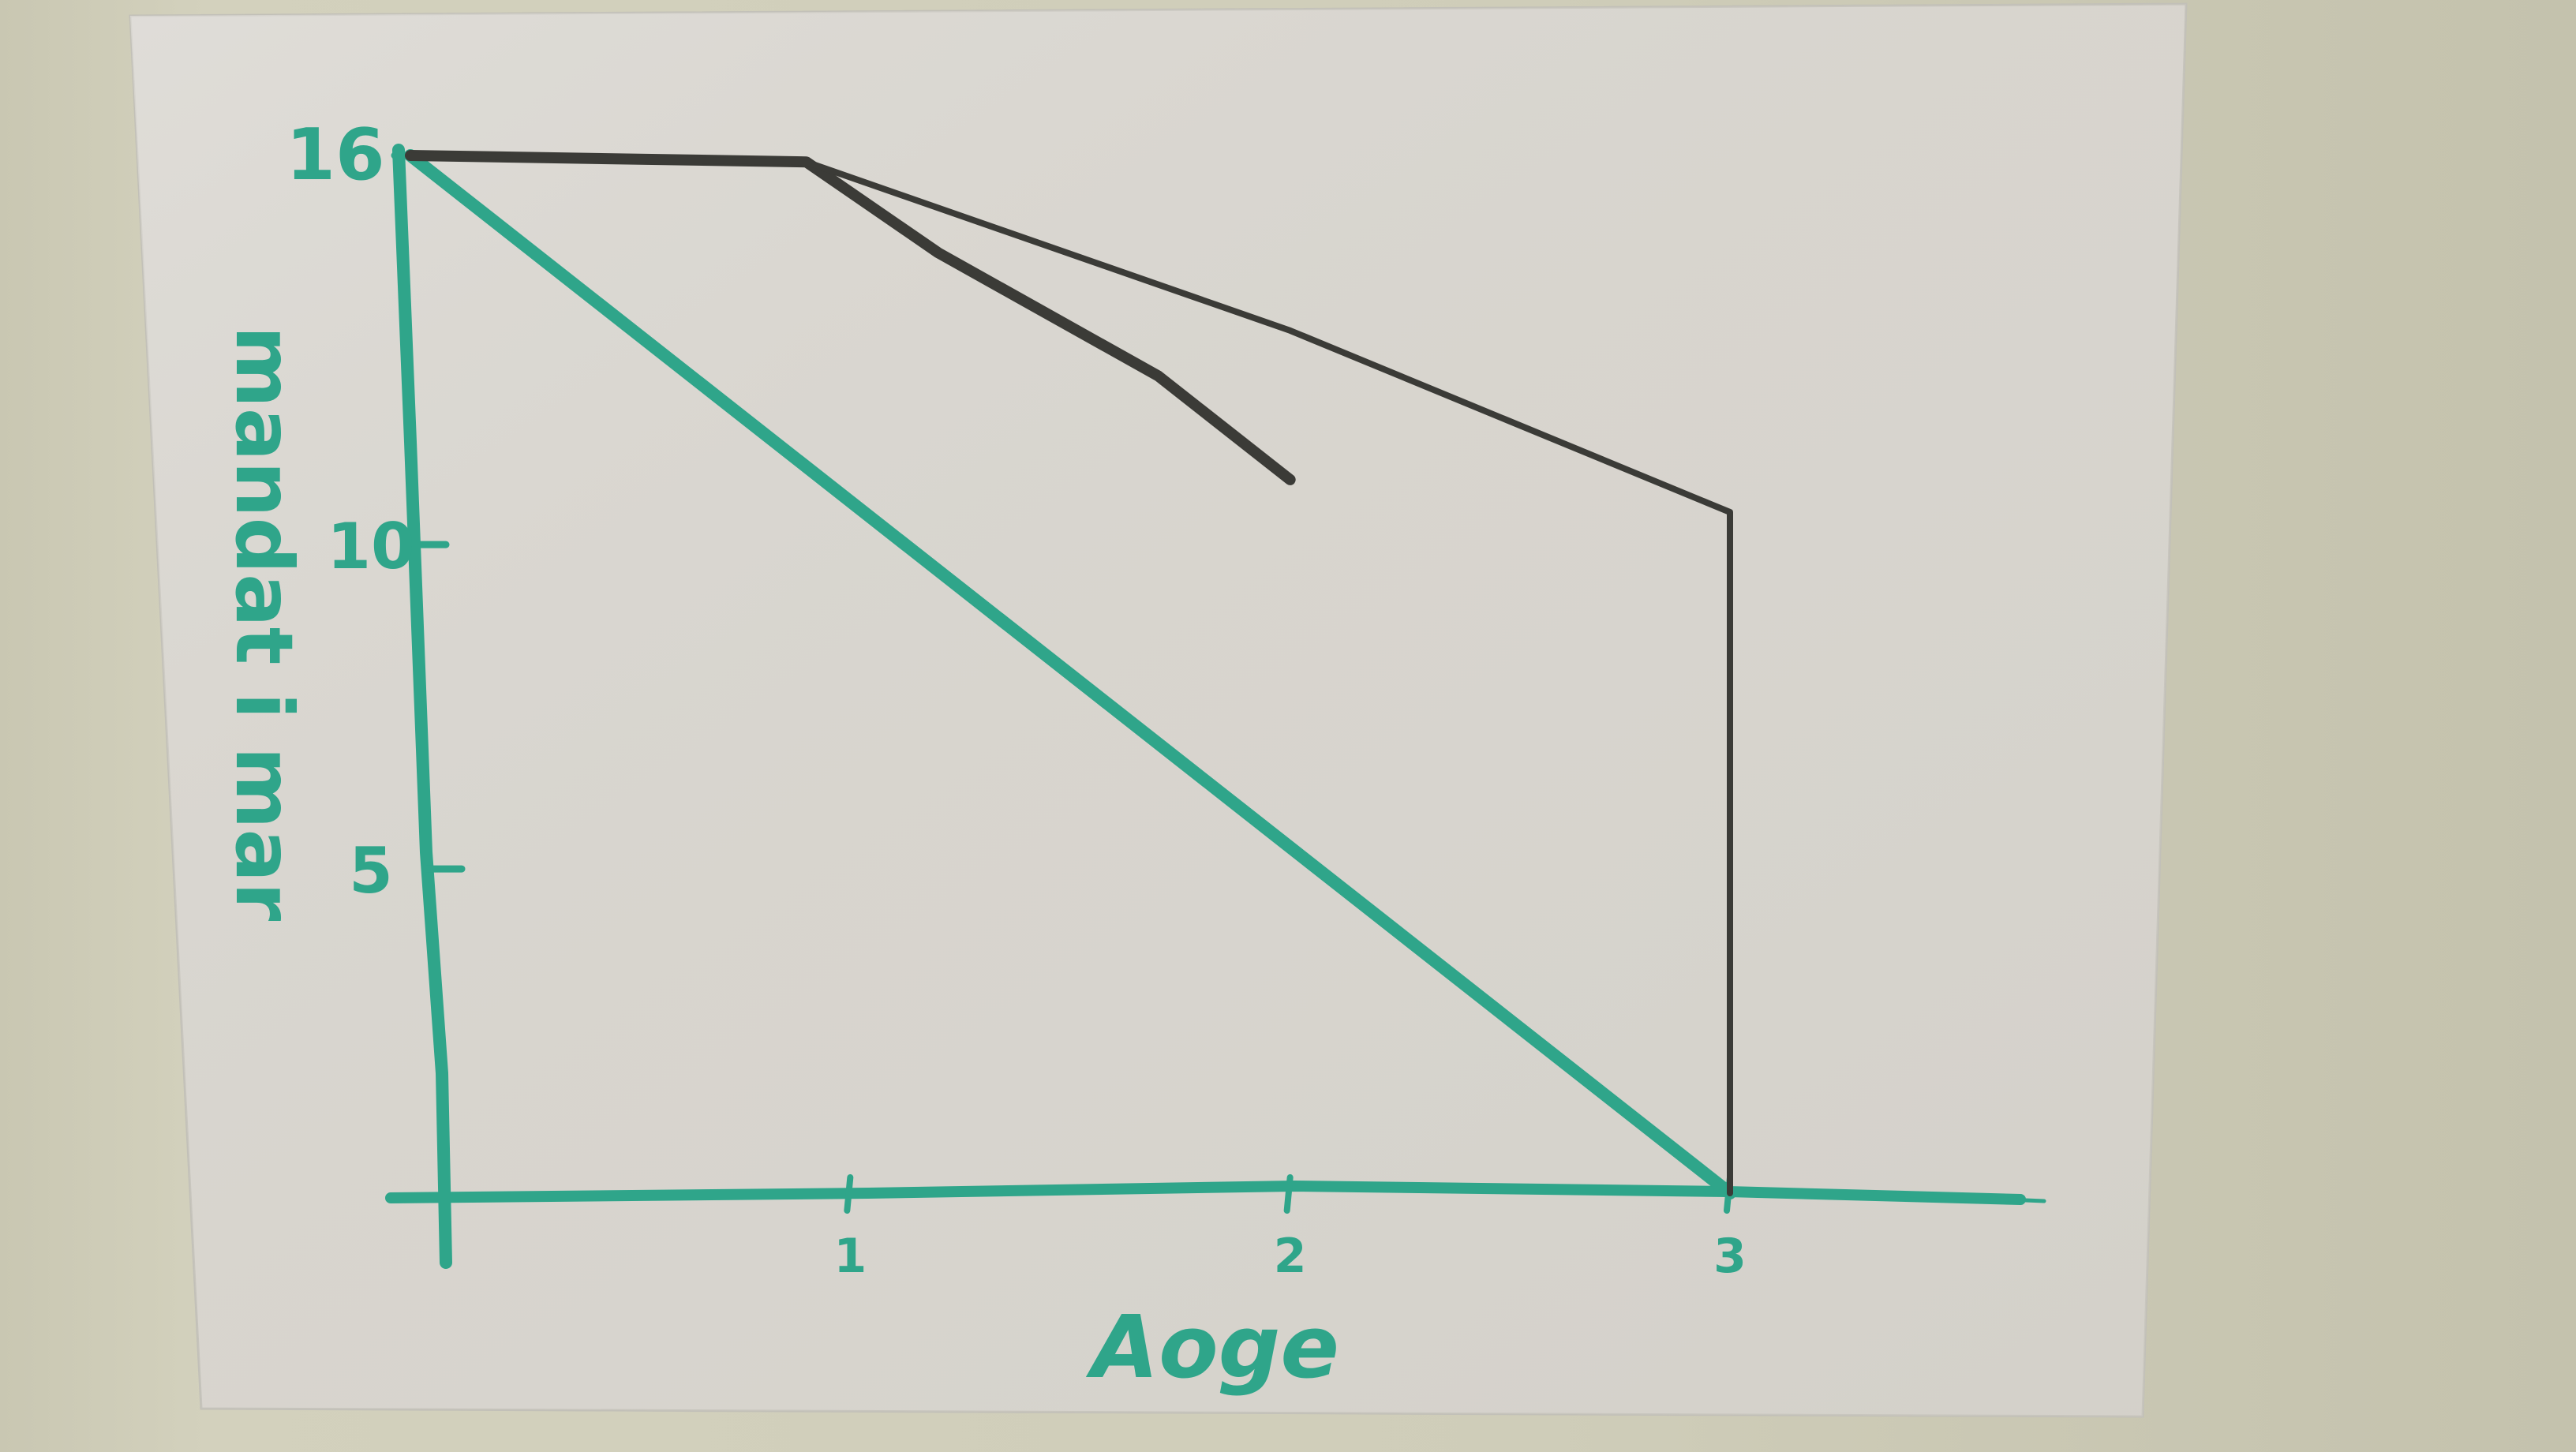 The width and height of the screenshot is (2576, 1452). What do you see at coordinates (850, 1256) in the screenshot?
I see `x-tick-label-0: 1` at bounding box center [850, 1256].